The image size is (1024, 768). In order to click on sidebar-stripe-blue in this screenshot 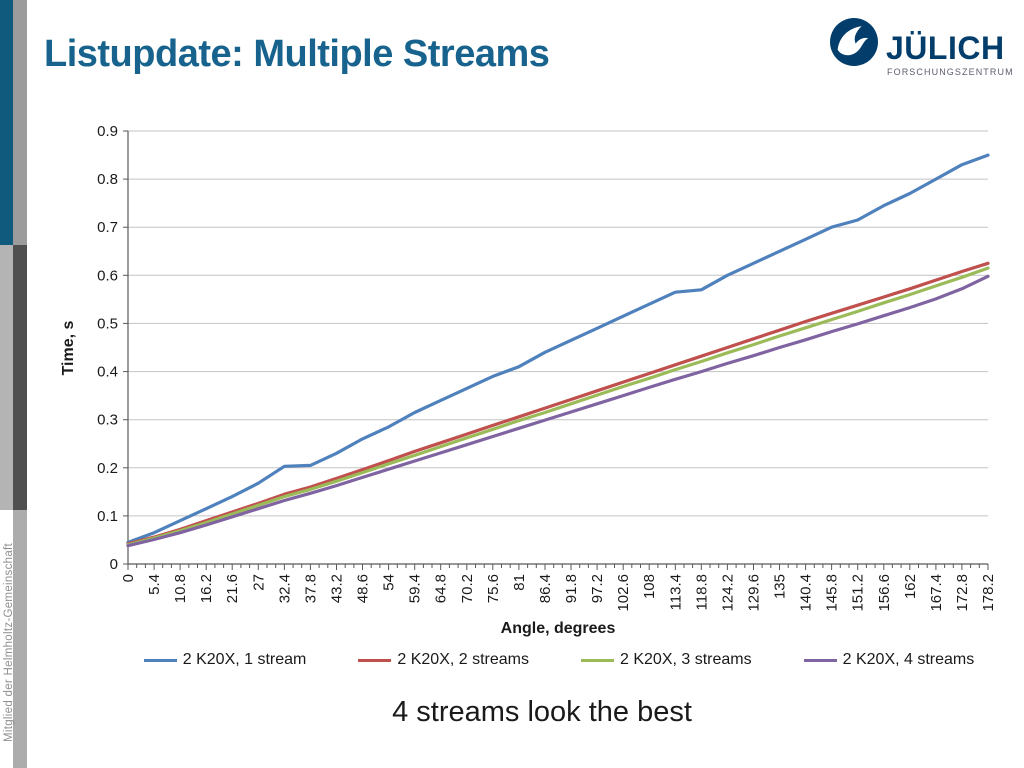, I will do `click(6, 122)`.